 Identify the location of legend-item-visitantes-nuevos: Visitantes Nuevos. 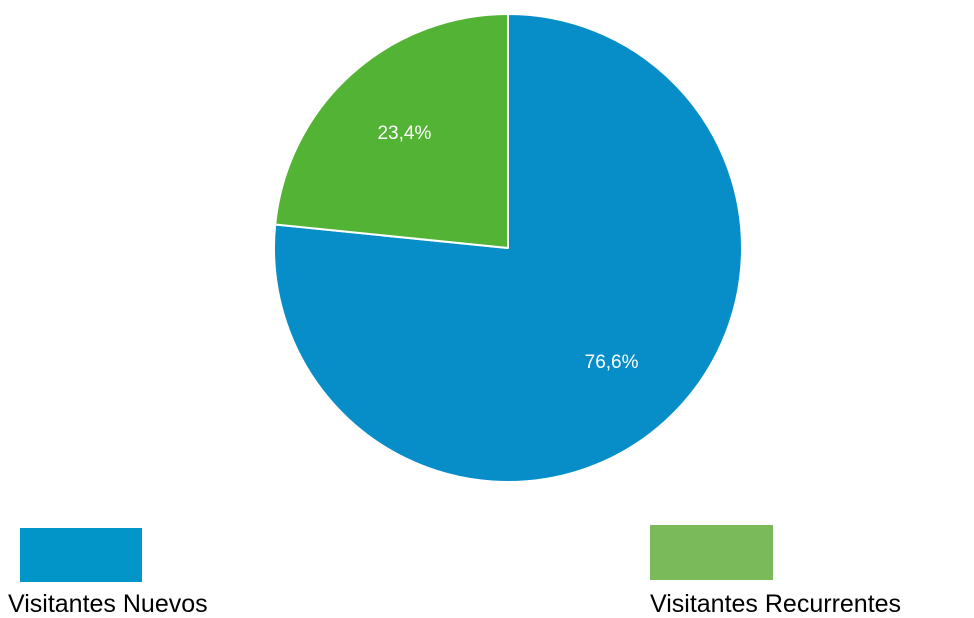
(158, 573).